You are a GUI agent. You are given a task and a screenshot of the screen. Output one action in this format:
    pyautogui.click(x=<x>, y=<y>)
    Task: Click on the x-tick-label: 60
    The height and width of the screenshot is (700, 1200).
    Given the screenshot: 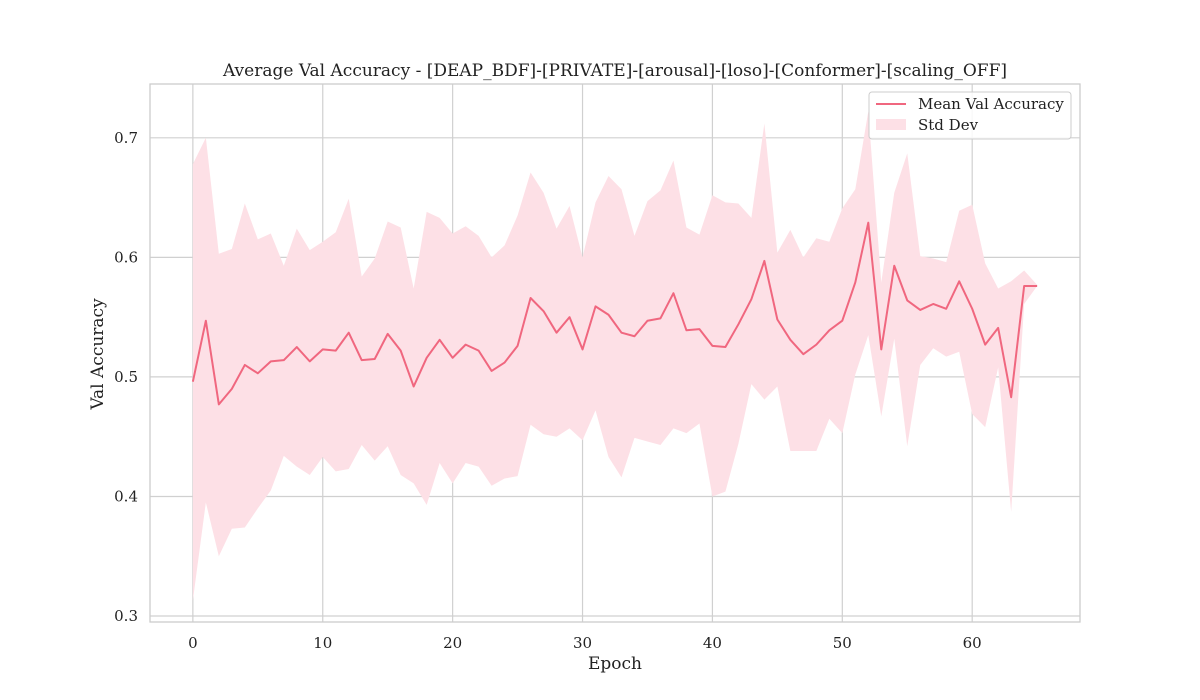 What is the action you would take?
    pyautogui.click(x=972, y=643)
    